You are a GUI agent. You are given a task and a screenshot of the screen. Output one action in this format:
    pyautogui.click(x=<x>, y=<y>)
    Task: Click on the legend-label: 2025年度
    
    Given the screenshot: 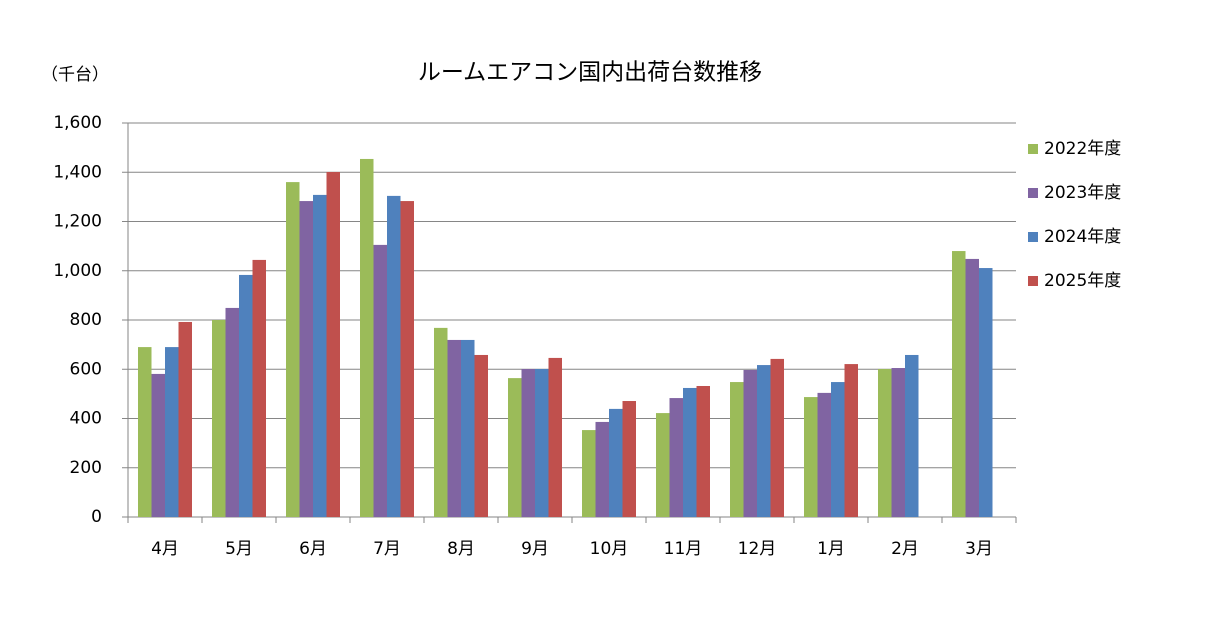 What is the action you would take?
    pyautogui.click(x=1082, y=281)
    